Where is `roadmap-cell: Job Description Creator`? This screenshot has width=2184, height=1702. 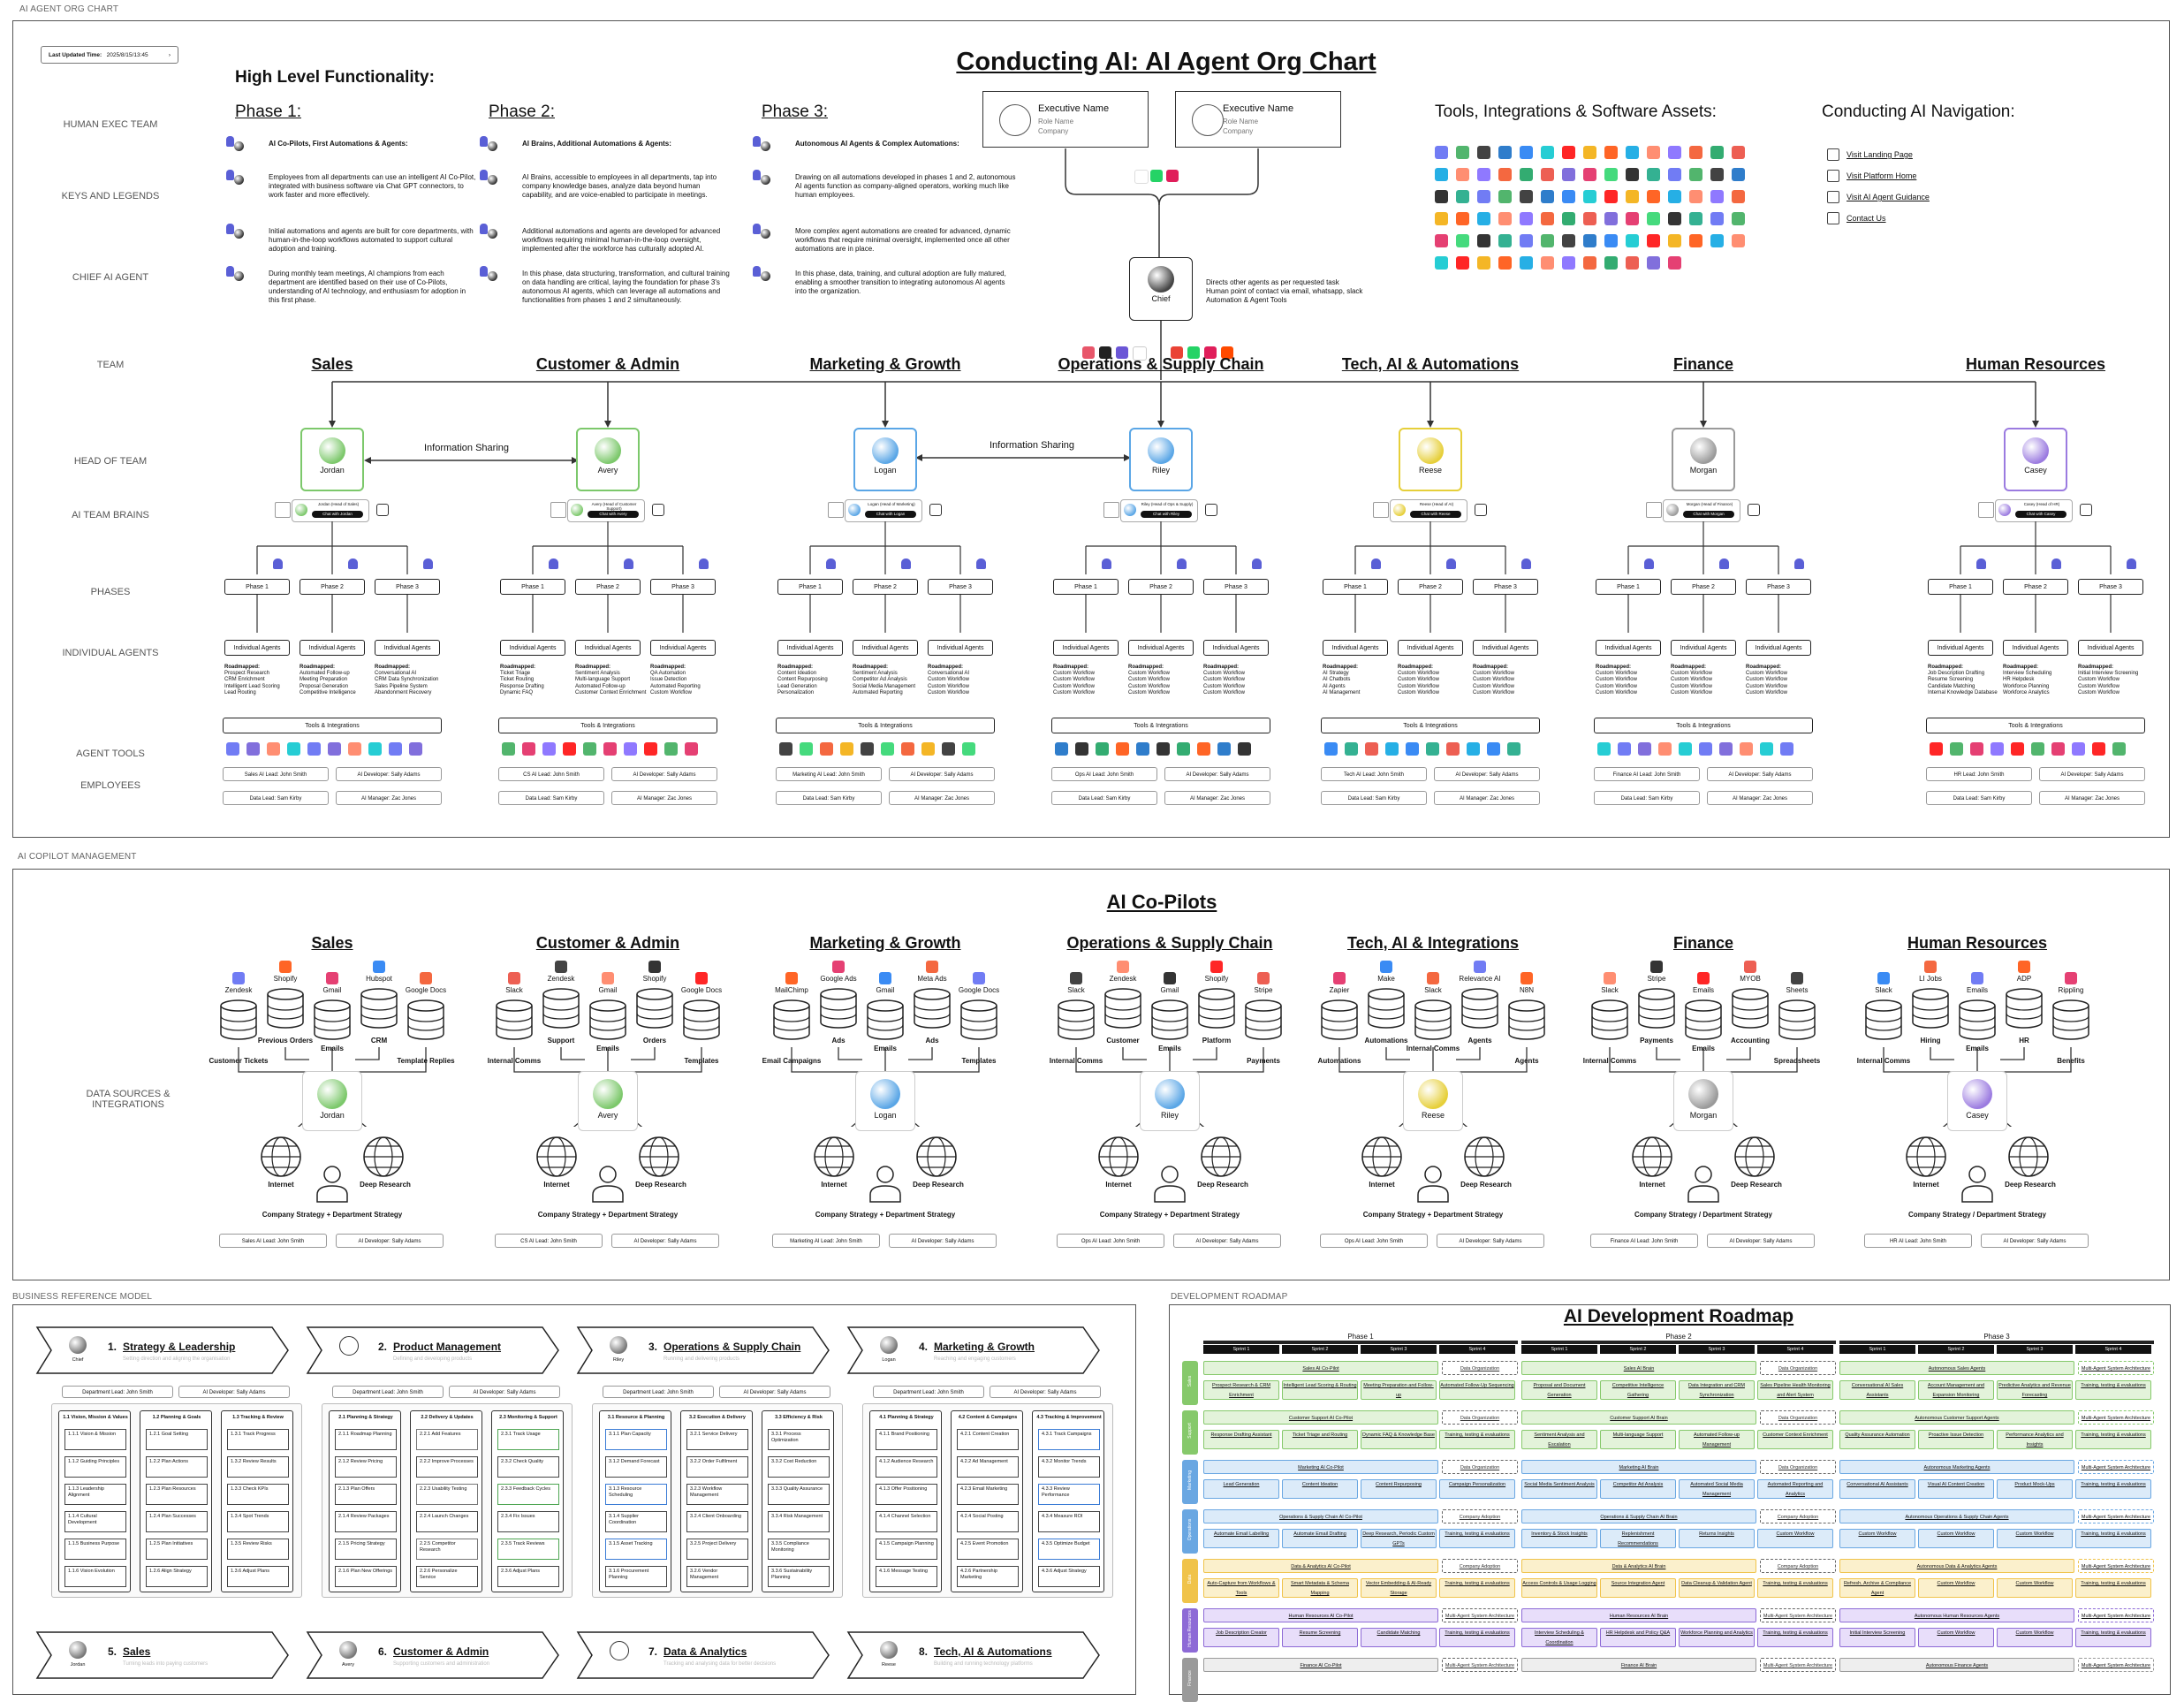 roadmap-cell: Job Description Creator is located at coordinates (1241, 1637).